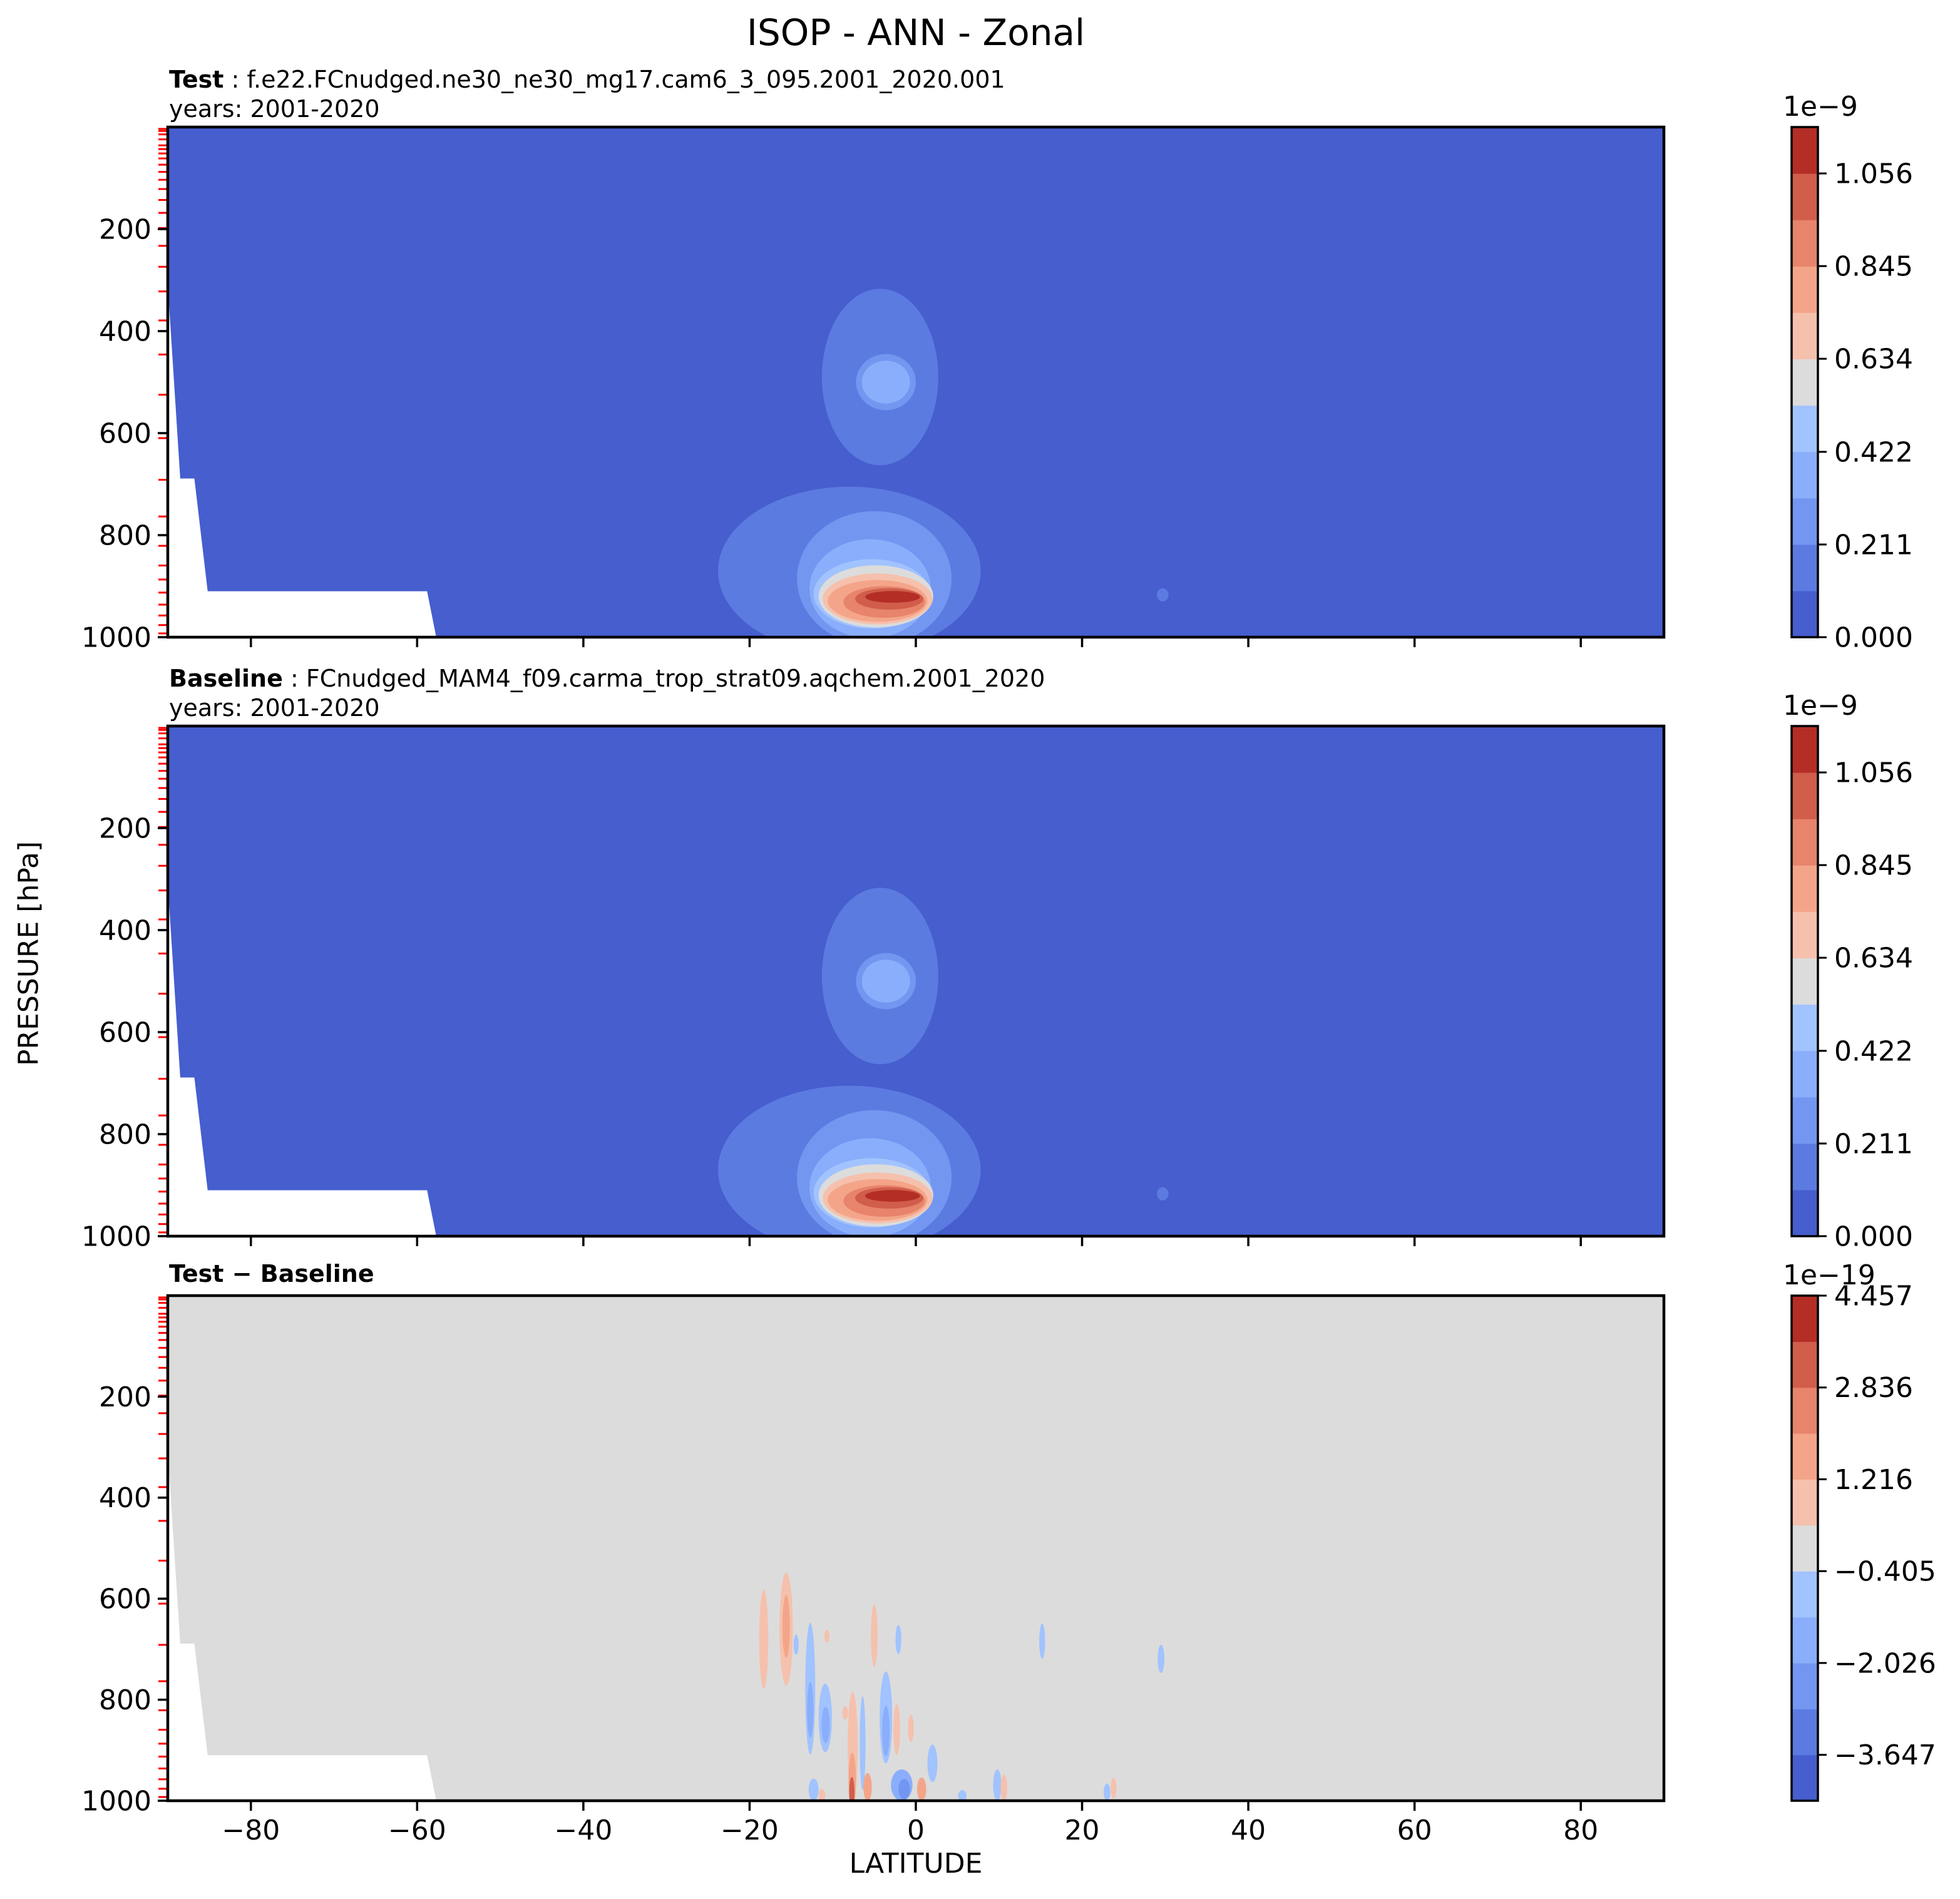 The height and width of the screenshot is (1899, 1960). What do you see at coordinates (750, 1830) in the screenshot?
I see `x-tick-label: −20` at bounding box center [750, 1830].